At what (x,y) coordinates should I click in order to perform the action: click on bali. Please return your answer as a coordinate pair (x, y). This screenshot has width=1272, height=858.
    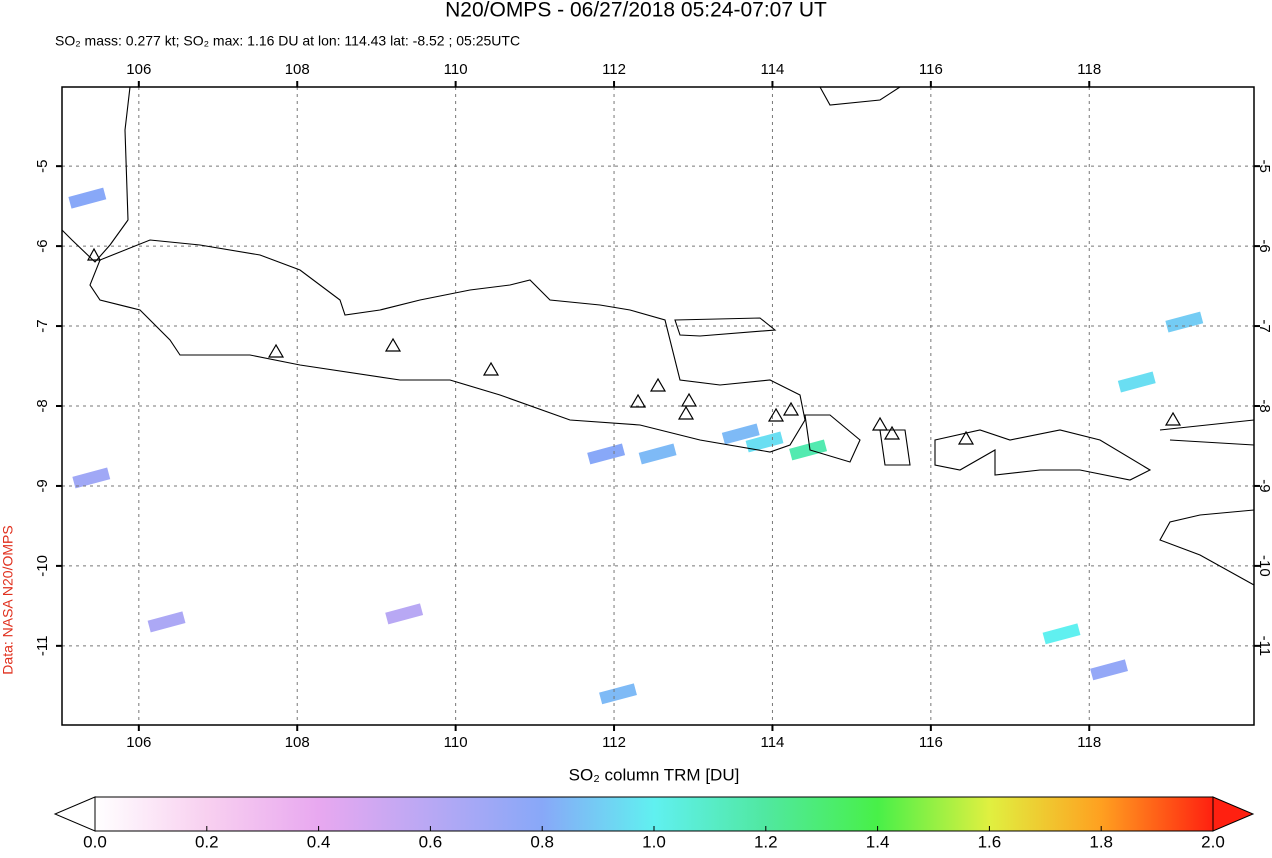
    Looking at the image, I should click on (832, 438).